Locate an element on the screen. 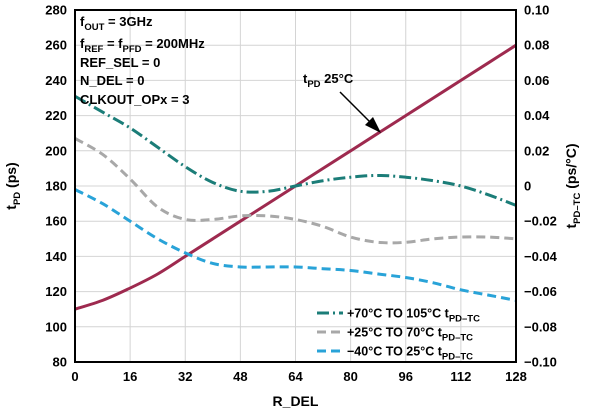  y-right-axis-label-sub: PD–TC is located at coordinates (577, 208).